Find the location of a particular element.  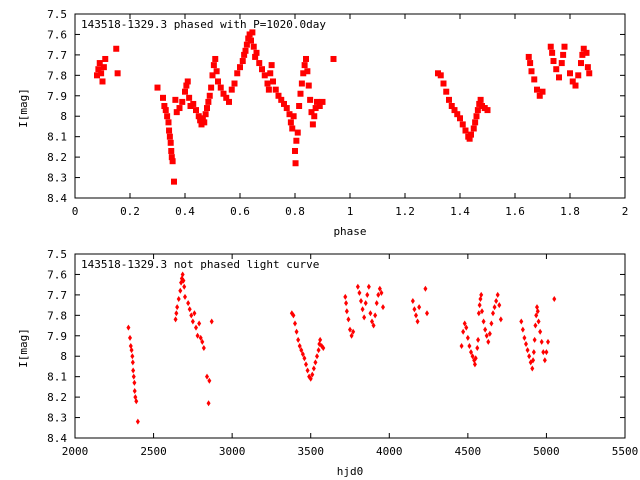

unphased-x-tick-label: 2500 is located at coordinates (153, 451).